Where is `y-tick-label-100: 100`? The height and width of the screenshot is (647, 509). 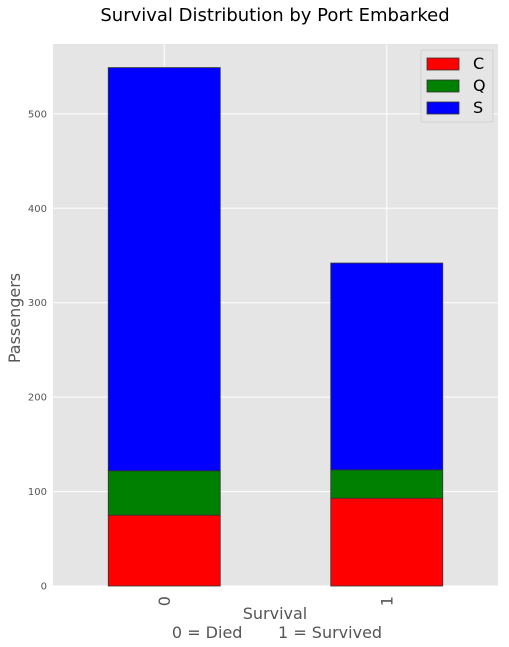 y-tick-label-100: 100 is located at coordinates (37, 492).